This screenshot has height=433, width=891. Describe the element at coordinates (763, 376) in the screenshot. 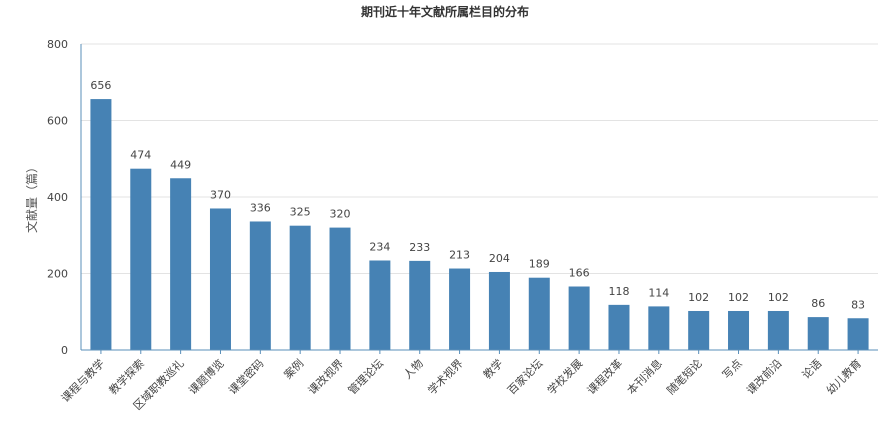

I see `x-tick-label: 课改前沿` at that location.